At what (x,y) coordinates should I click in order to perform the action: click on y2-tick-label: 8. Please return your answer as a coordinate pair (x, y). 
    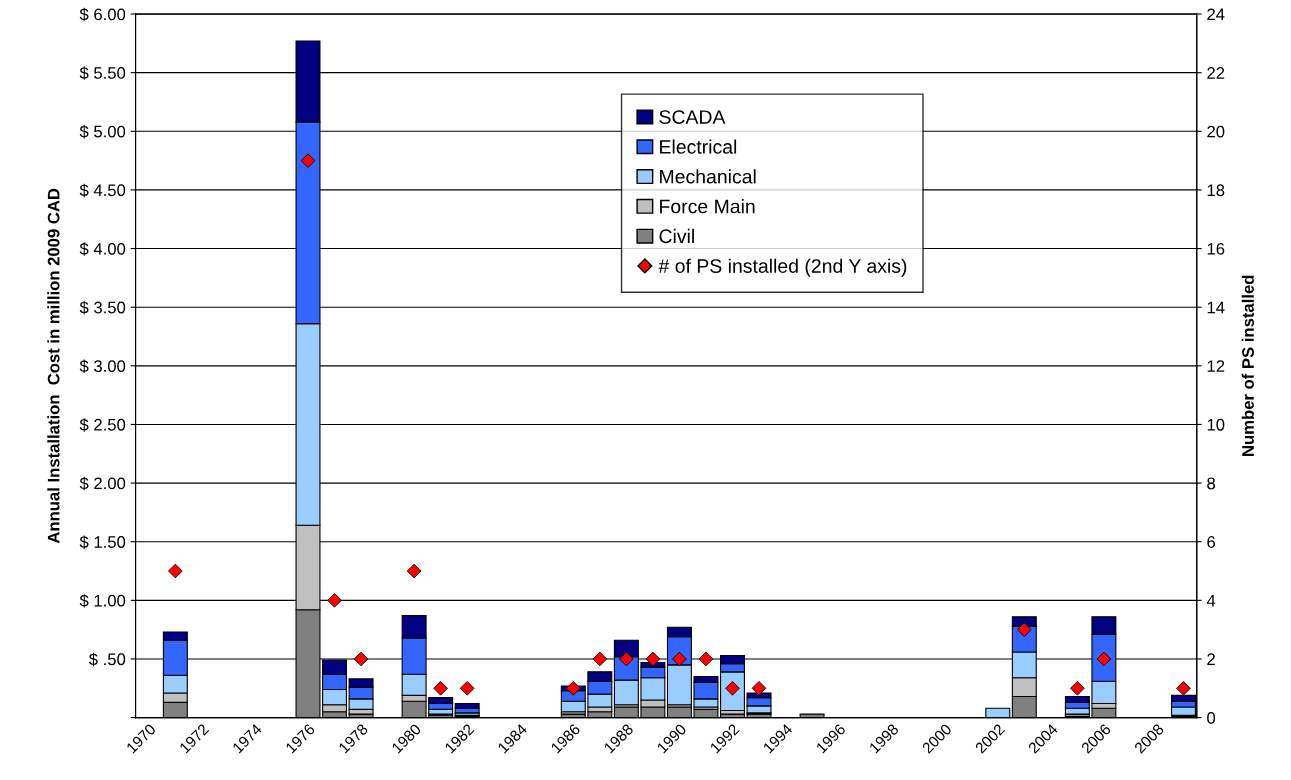
    Looking at the image, I should click on (1211, 483).